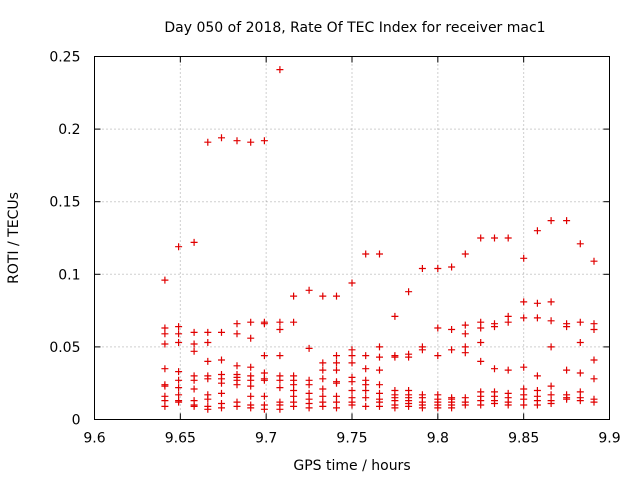 The width and height of the screenshot is (640, 480). What do you see at coordinates (609, 439) in the screenshot?
I see `x-tick-label: 9.9` at bounding box center [609, 439].